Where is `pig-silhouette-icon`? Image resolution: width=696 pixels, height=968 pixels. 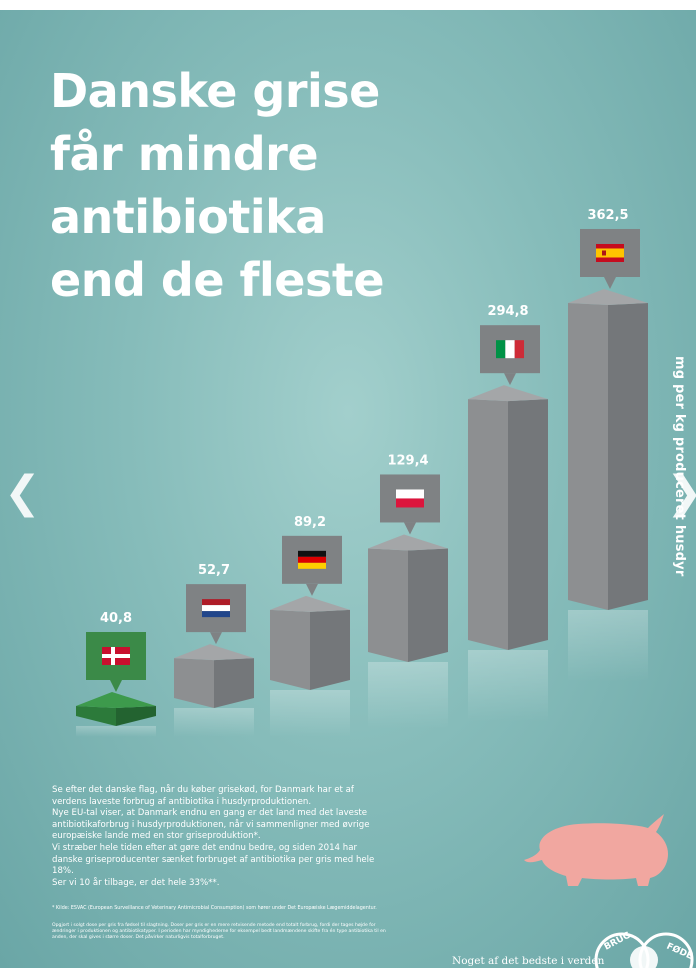
pig-silhouette-icon is located at coordinates (596, 850).